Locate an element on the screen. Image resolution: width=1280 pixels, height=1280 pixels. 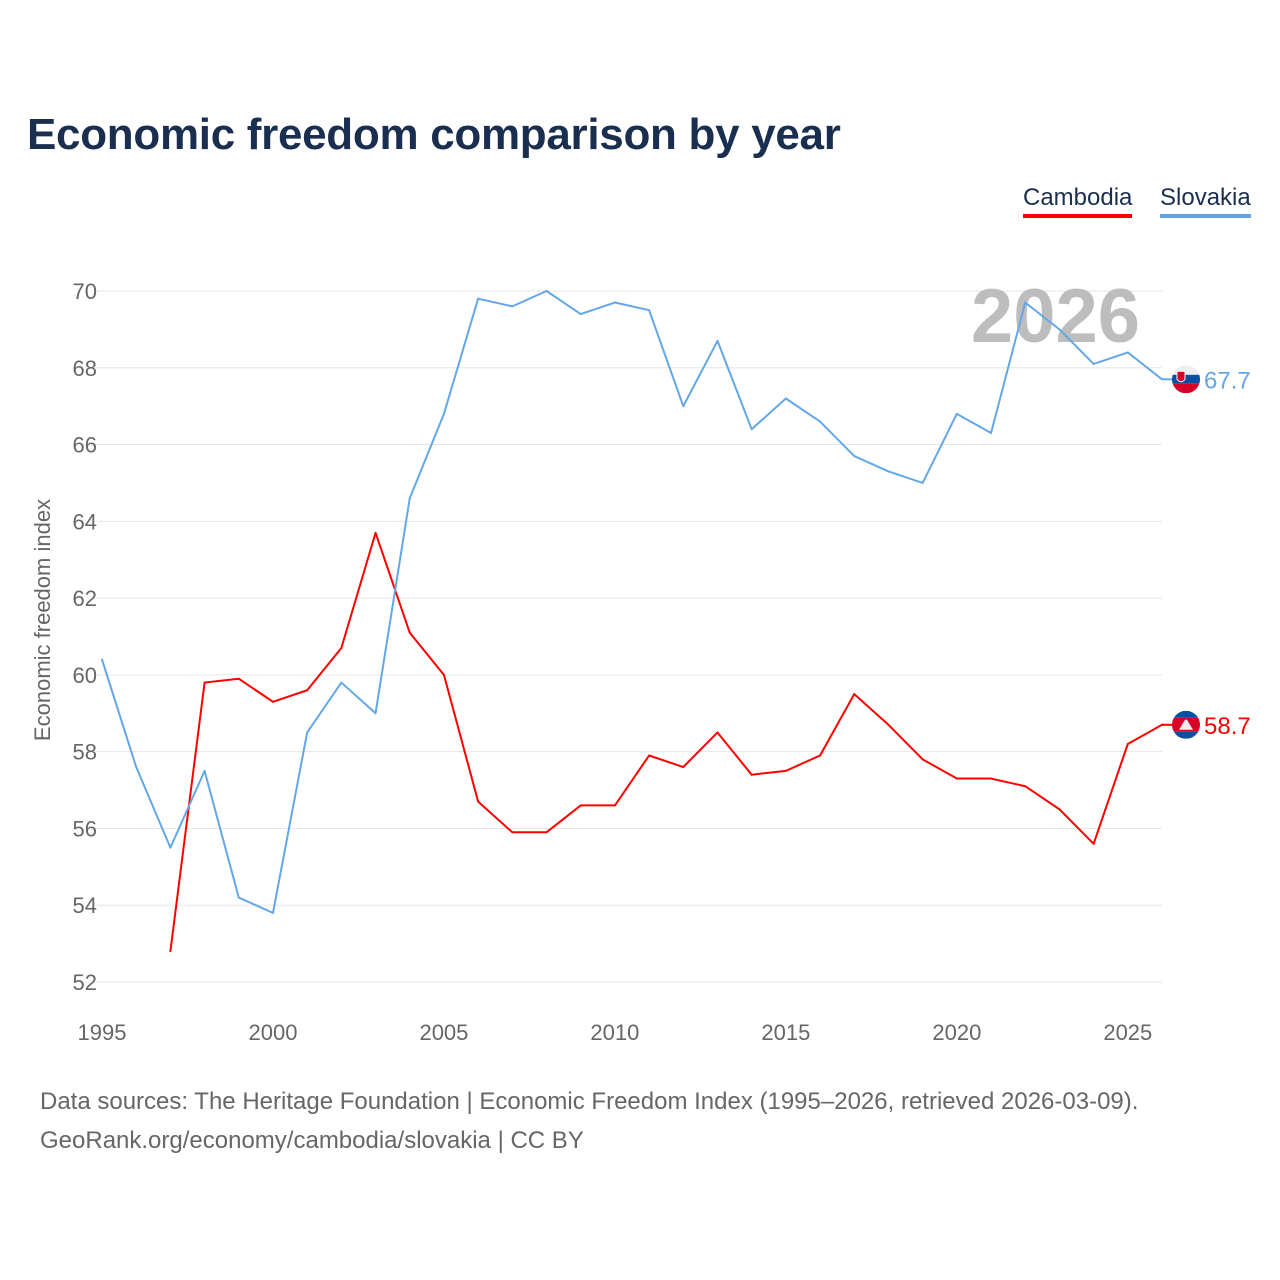
x-tick-label: 2020 is located at coordinates (956, 1032).